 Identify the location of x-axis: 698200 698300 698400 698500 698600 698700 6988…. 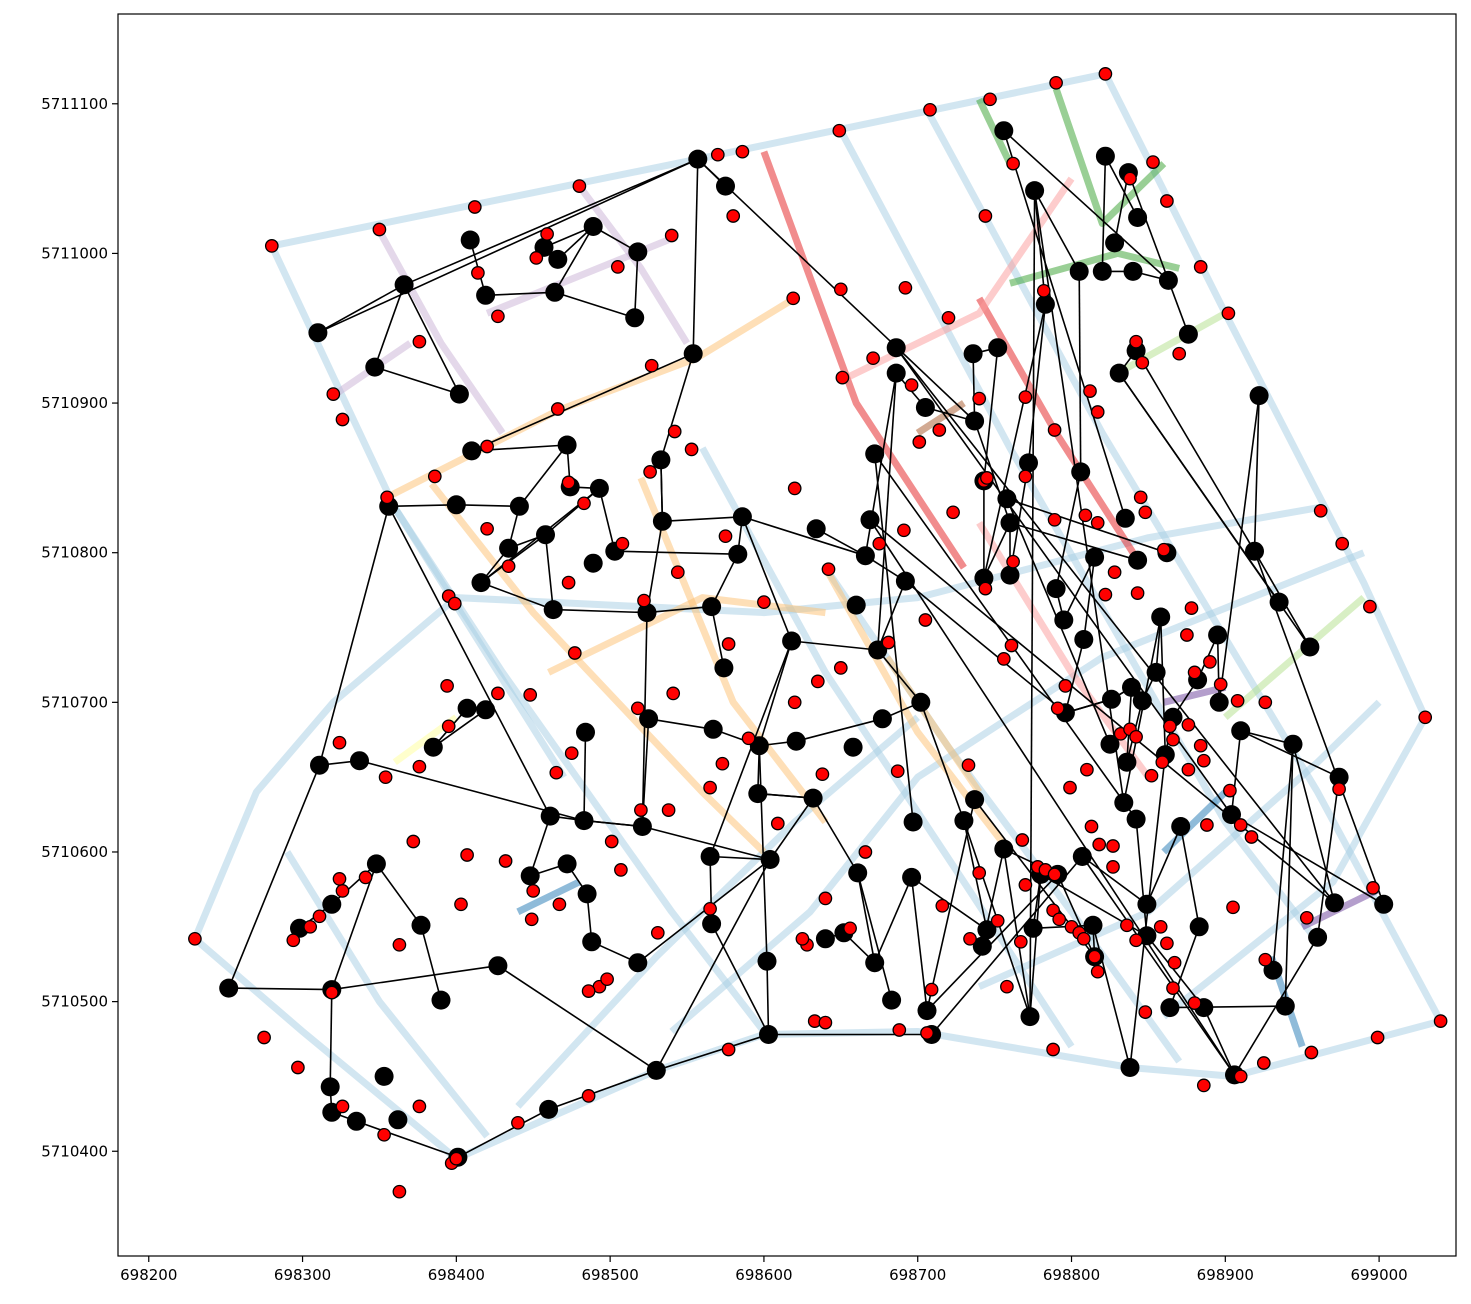
(764, 1270).